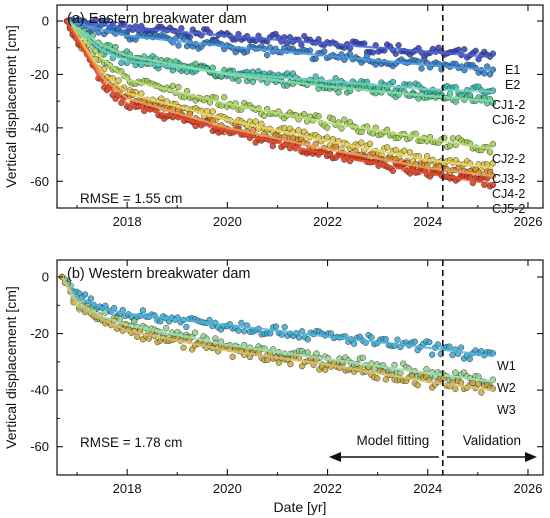 This screenshot has height=518, width=550. What do you see at coordinates (277, 317) in the screenshot?
I see `fit-line-w1` at bounding box center [277, 317].